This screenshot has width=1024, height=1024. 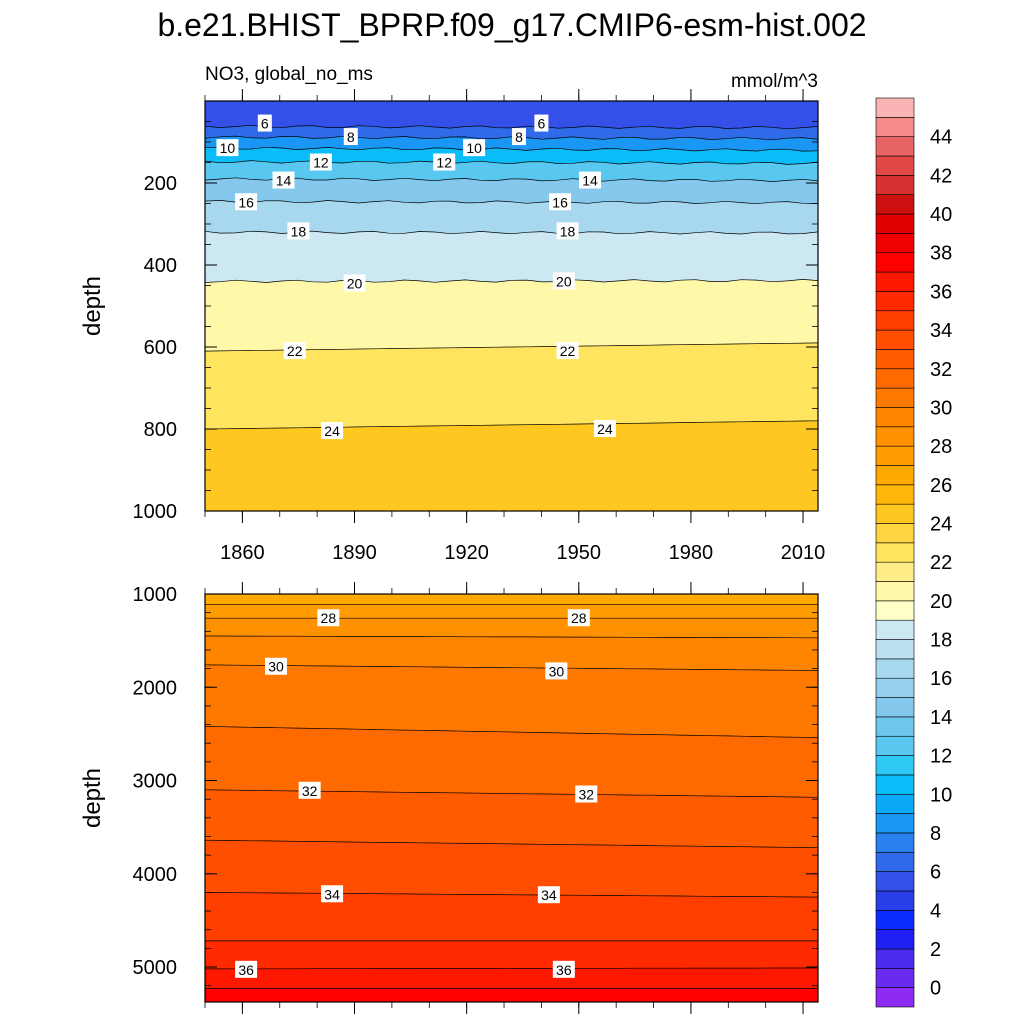 I want to click on colorbar-label-19: 38, so click(x=941, y=254).